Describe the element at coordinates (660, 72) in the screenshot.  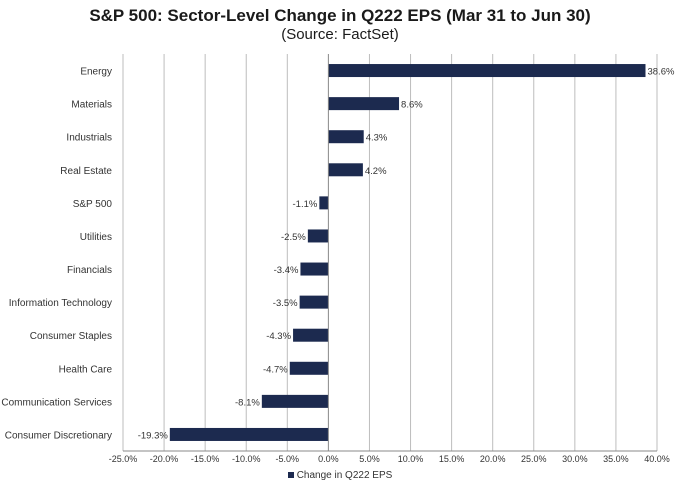
I see `data-label: 38.6%` at that location.